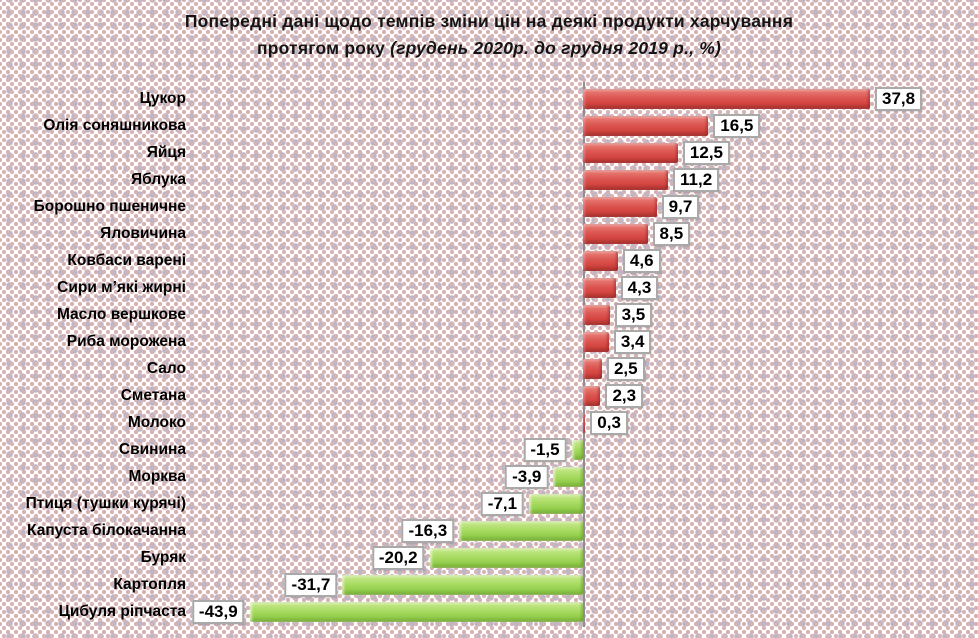 The height and width of the screenshot is (638, 978). Describe the element at coordinates (633, 314) in the screenshot. I see `value-label: 3,5` at that location.